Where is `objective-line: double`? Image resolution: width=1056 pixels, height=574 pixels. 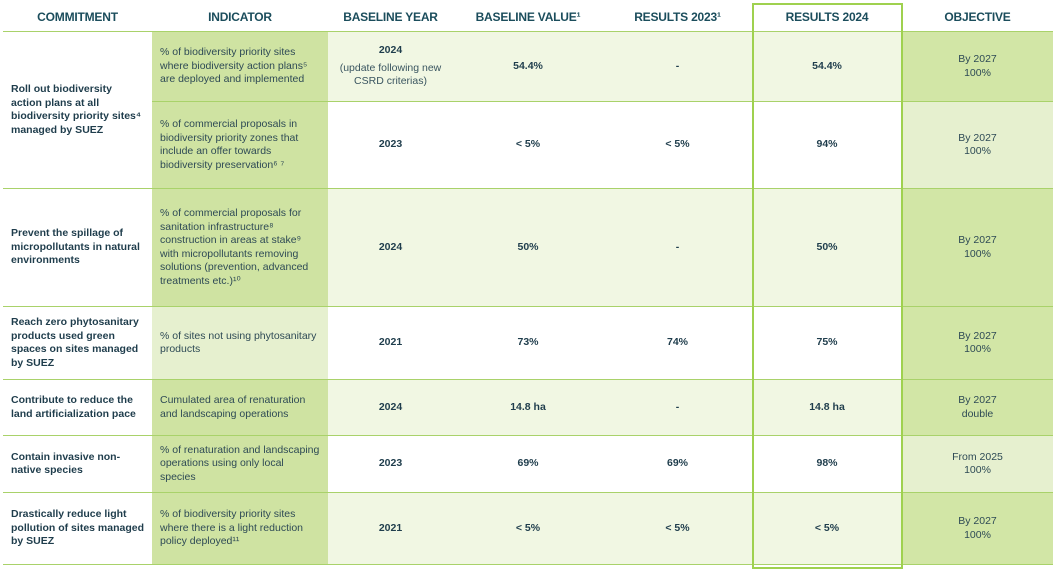
objective-line: double is located at coordinates (977, 413).